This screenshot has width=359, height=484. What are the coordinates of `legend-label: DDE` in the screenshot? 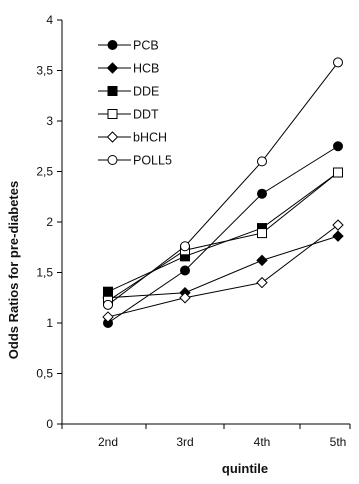 It's located at (146, 92).